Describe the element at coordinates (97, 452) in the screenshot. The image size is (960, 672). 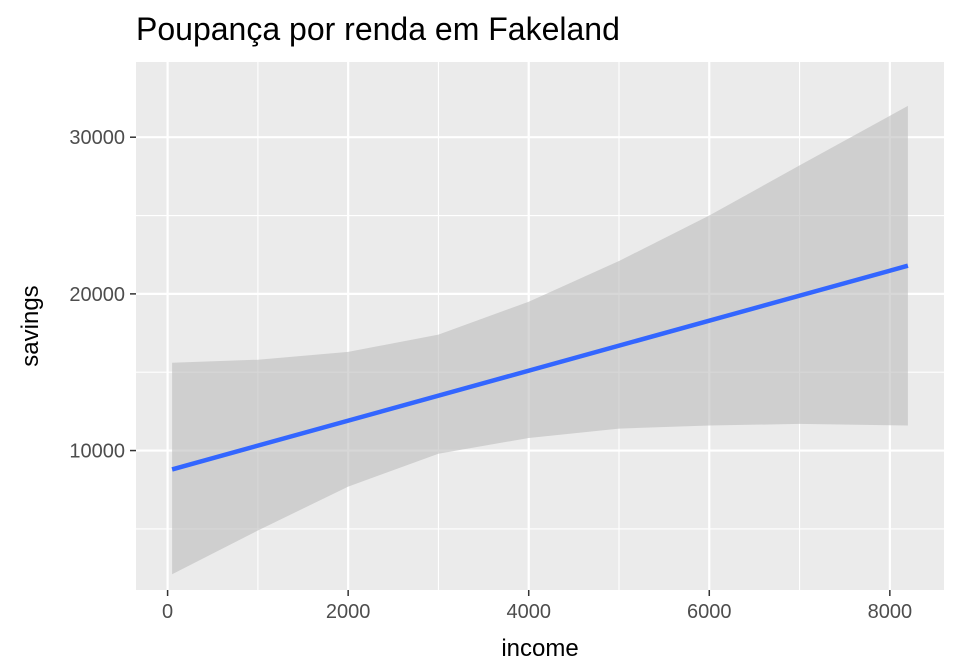
I see `y-tick-label: 10000` at that location.